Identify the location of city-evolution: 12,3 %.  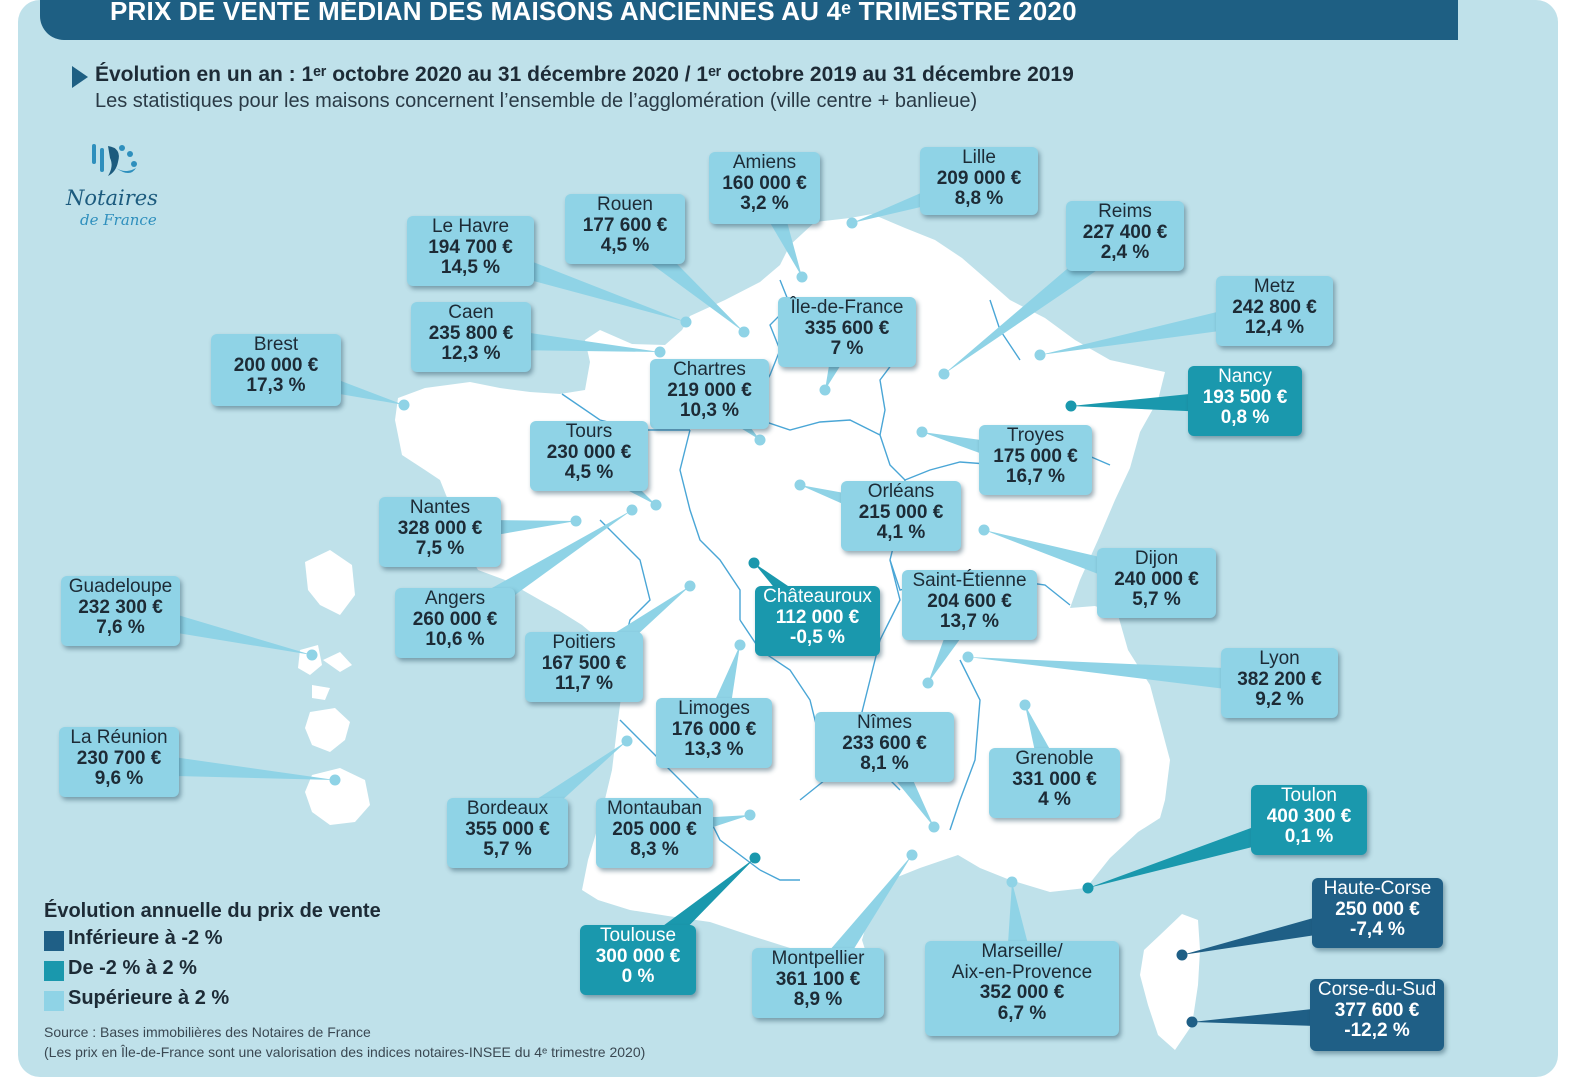
(471, 353).